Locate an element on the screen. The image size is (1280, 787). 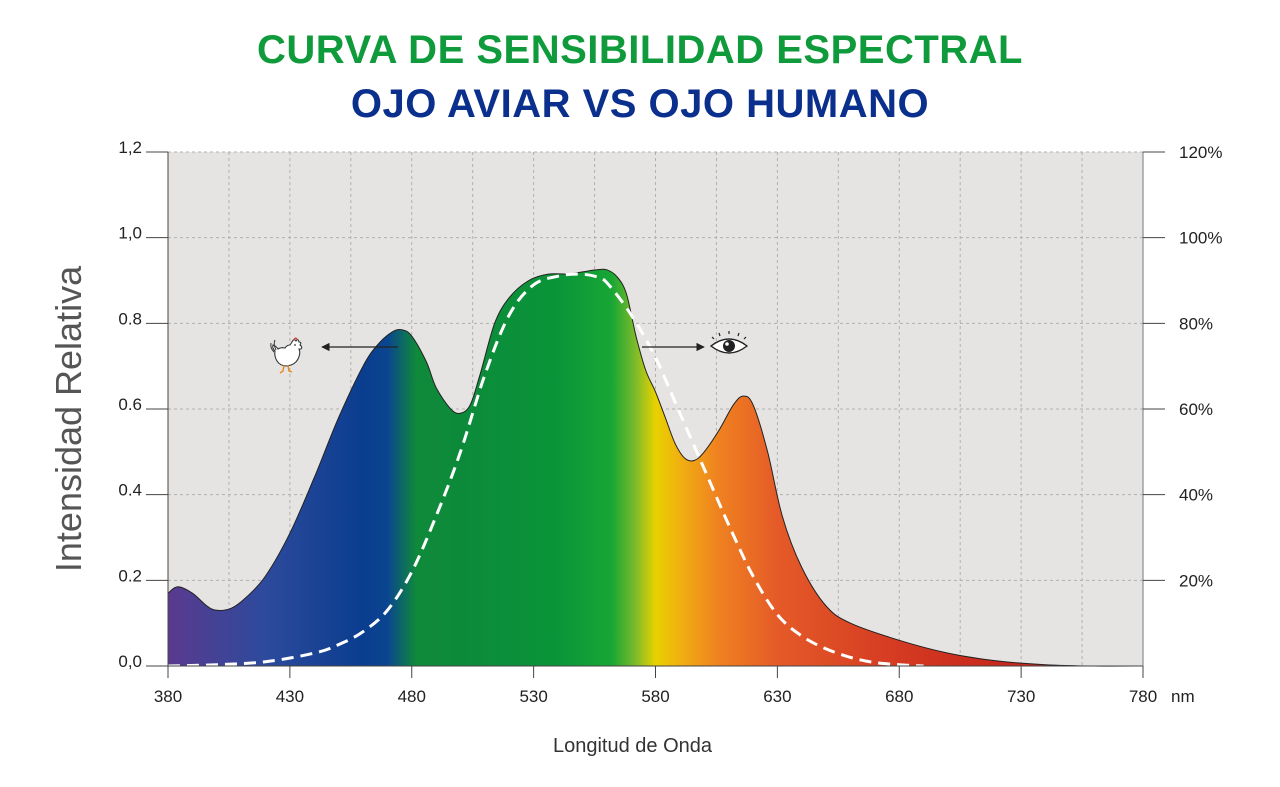
x-tick-label: 630 is located at coordinates (777, 696).